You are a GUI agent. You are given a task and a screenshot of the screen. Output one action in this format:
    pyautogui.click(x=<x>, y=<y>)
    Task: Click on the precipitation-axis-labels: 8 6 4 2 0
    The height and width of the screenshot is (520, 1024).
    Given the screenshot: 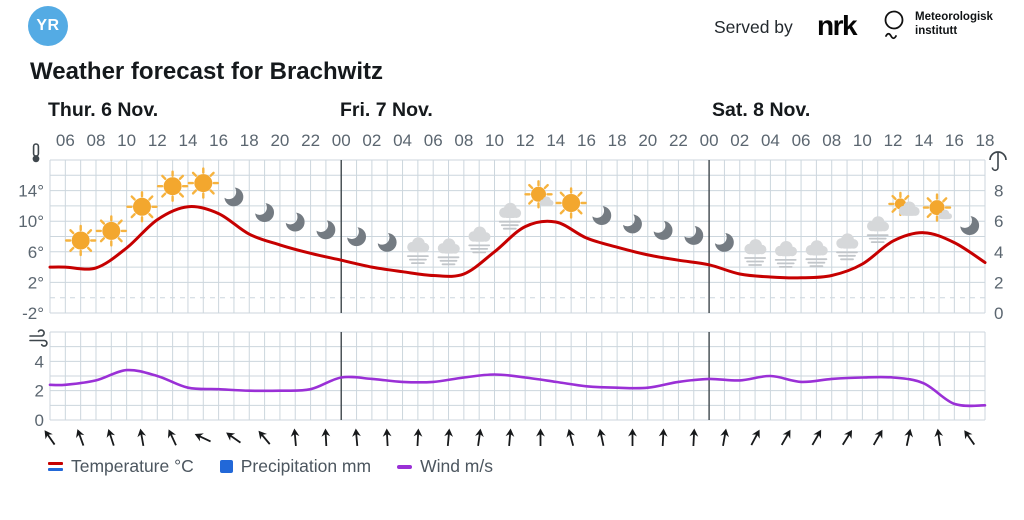 What is the action you would take?
    pyautogui.click(x=998, y=252)
    